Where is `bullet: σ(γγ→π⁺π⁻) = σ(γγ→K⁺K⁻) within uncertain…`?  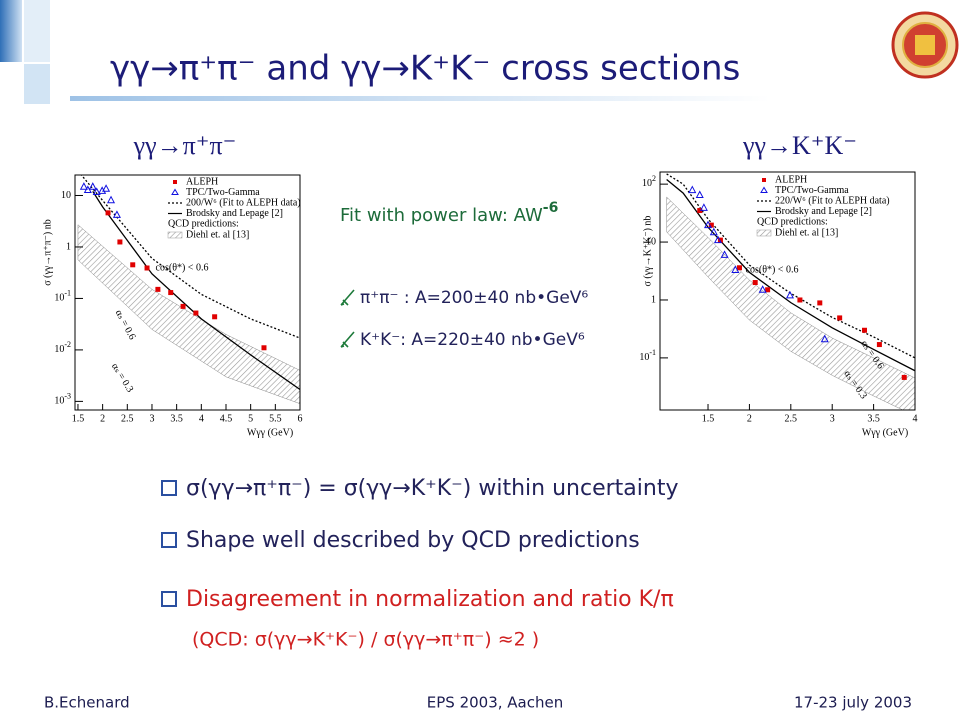
bullet: σ(γγ→π⁺π⁻) = σ(γγ→K⁺K⁻) within uncertain… is located at coordinates (432, 488).